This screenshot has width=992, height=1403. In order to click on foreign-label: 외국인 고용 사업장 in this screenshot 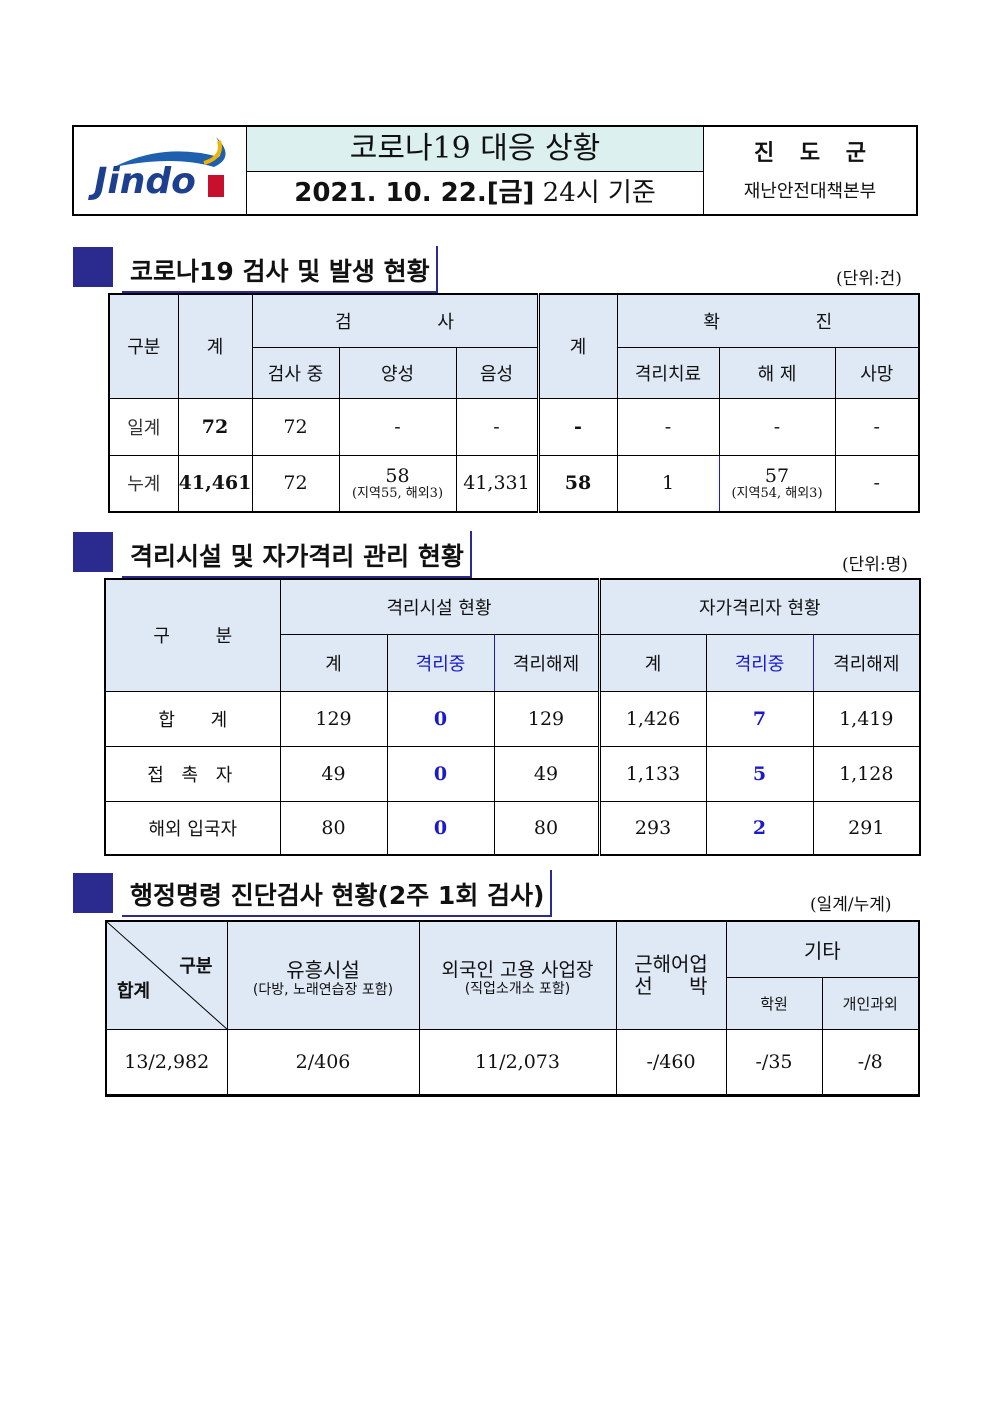, I will do `click(517, 969)`.